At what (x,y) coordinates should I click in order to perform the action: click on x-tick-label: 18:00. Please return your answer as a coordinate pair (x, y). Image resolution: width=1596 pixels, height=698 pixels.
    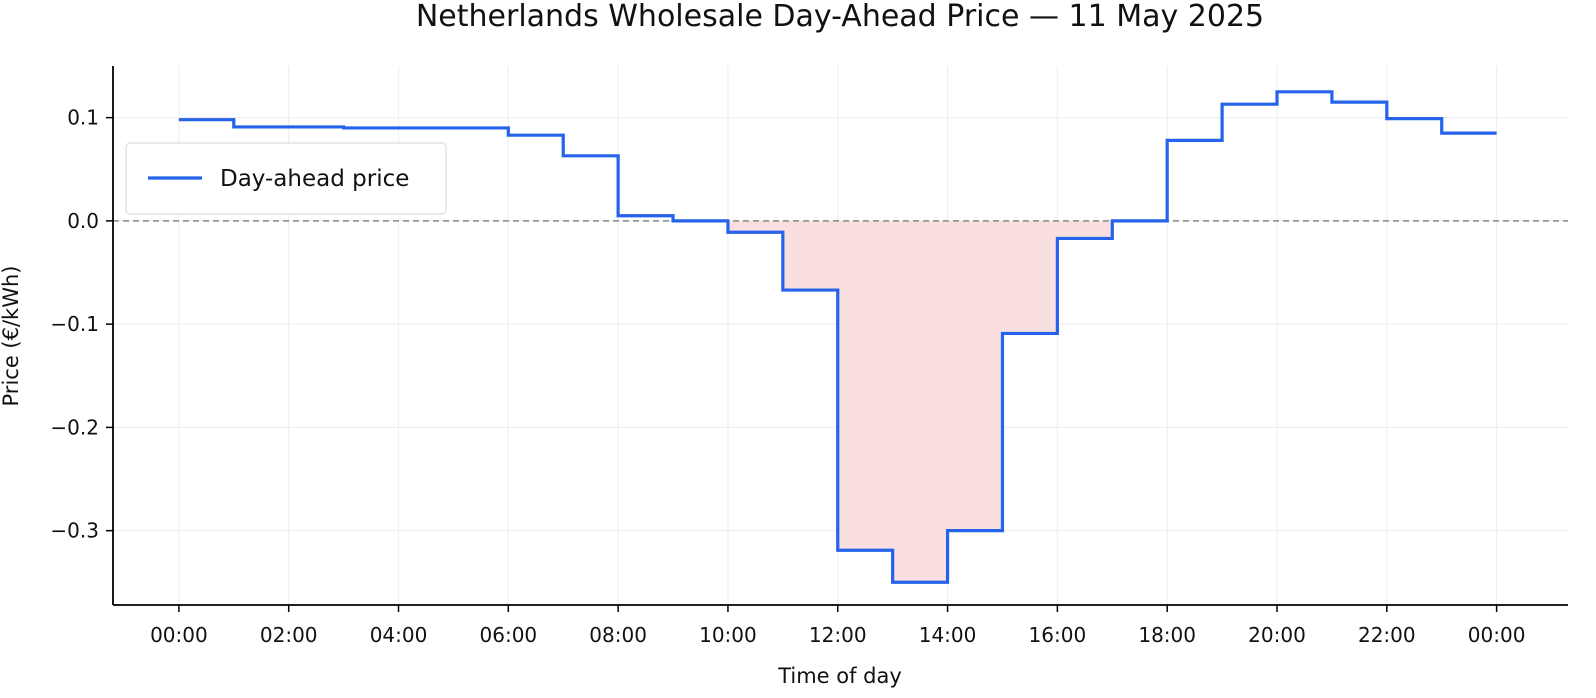
    Looking at the image, I should click on (1167, 635).